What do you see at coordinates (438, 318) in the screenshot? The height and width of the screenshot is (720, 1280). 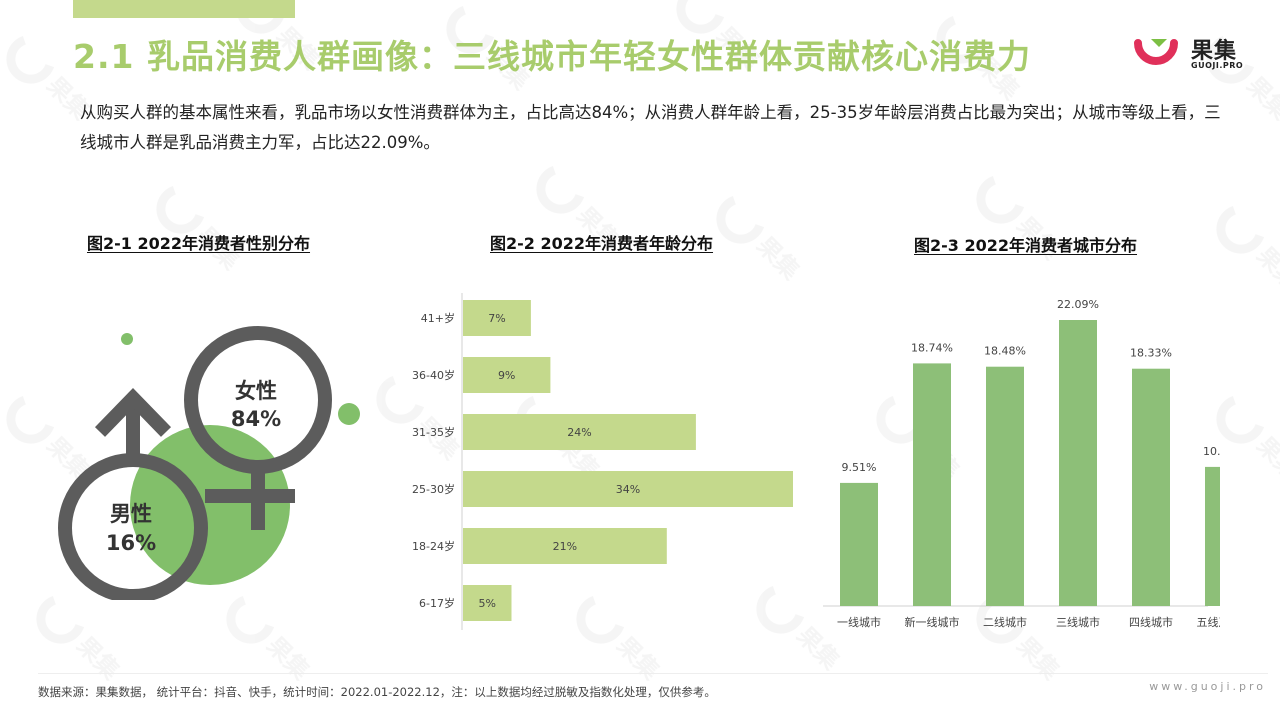 I see `age-category-label: 41+岁` at bounding box center [438, 318].